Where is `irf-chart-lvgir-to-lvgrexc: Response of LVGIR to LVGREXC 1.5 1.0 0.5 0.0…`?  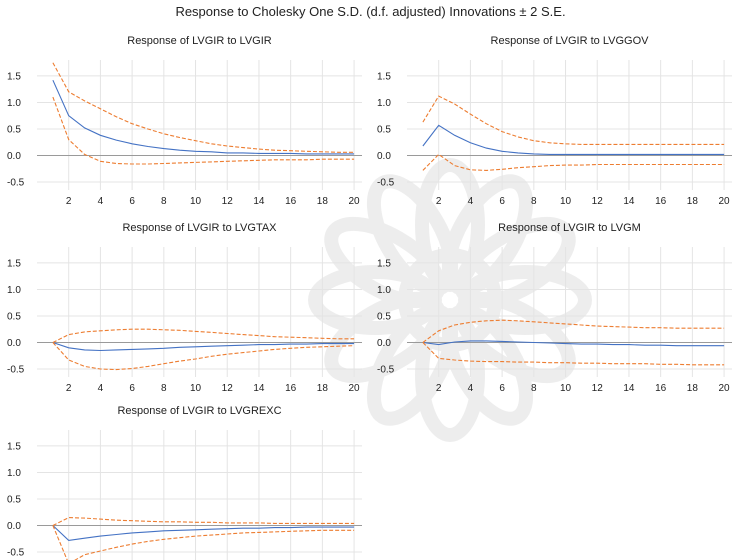 irf-chart-lvgir-to-lvgrexc: Response of LVGIR to LVGREXC 1.5 1.0 0.5 0.0… is located at coordinates (185, 480).